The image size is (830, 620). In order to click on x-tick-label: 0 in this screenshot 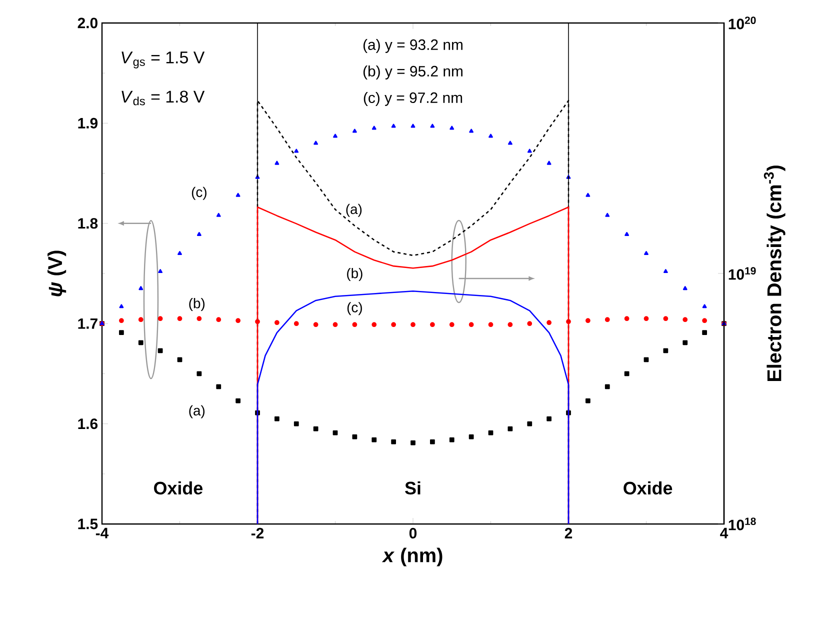, I will do `click(413, 533)`.